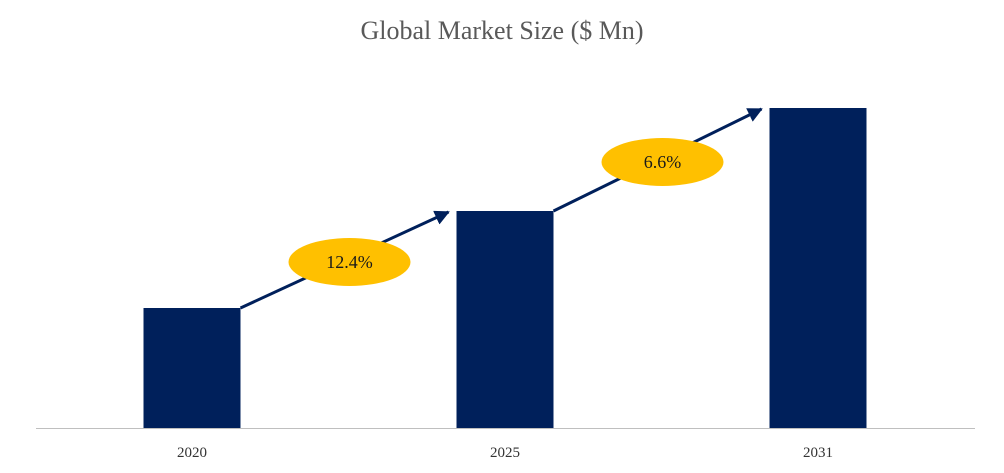 This screenshot has height=473, width=1004. Describe the element at coordinates (818, 453) in the screenshot. I see `x-tick-label-2031: 2031` at that location.